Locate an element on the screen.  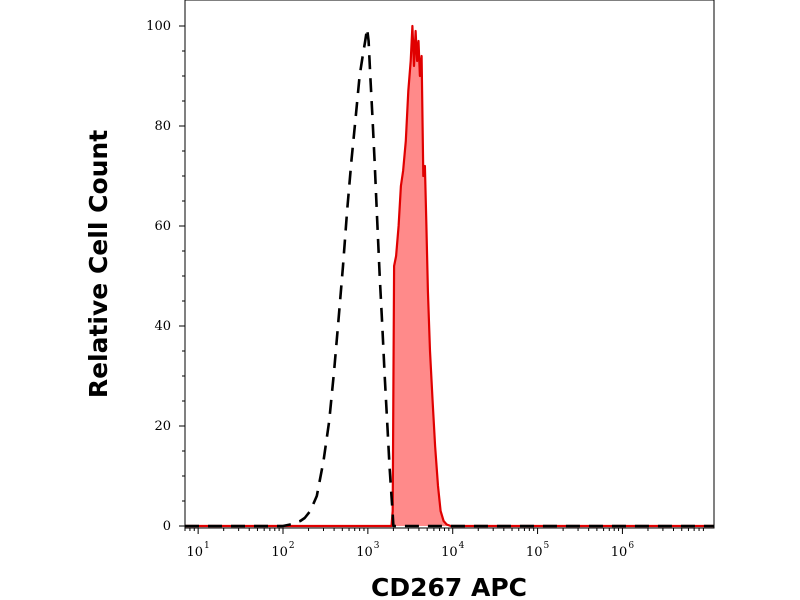
x-axis-title: CD267 APC is located at coordinates (449, 586).